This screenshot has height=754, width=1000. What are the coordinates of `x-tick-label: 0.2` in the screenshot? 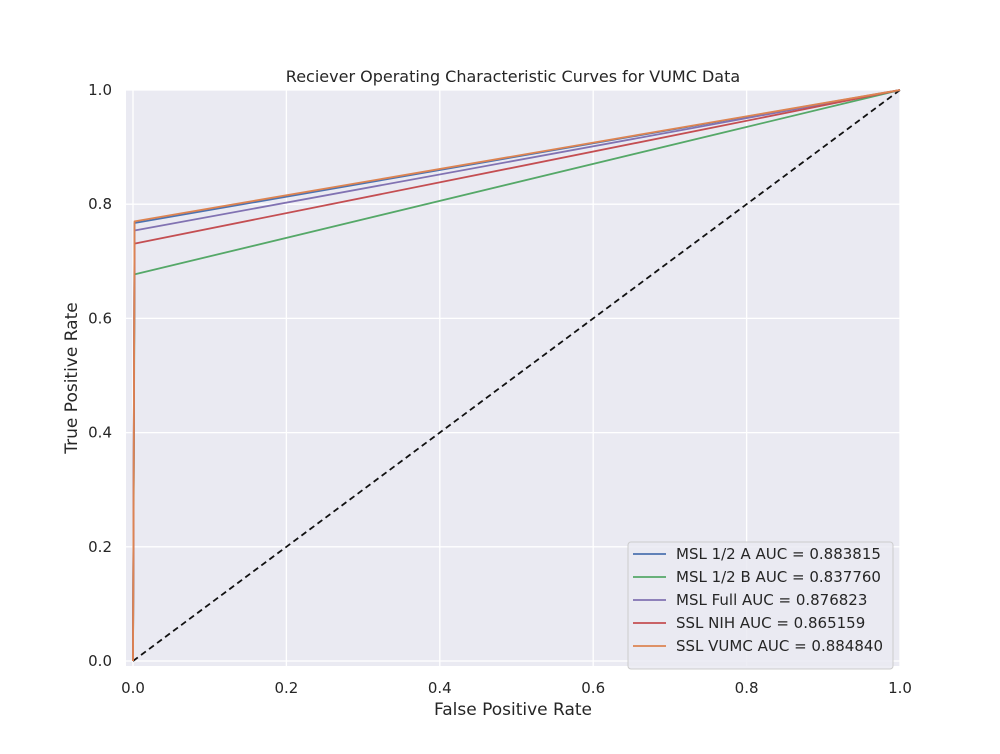 It's located at (286, 688).